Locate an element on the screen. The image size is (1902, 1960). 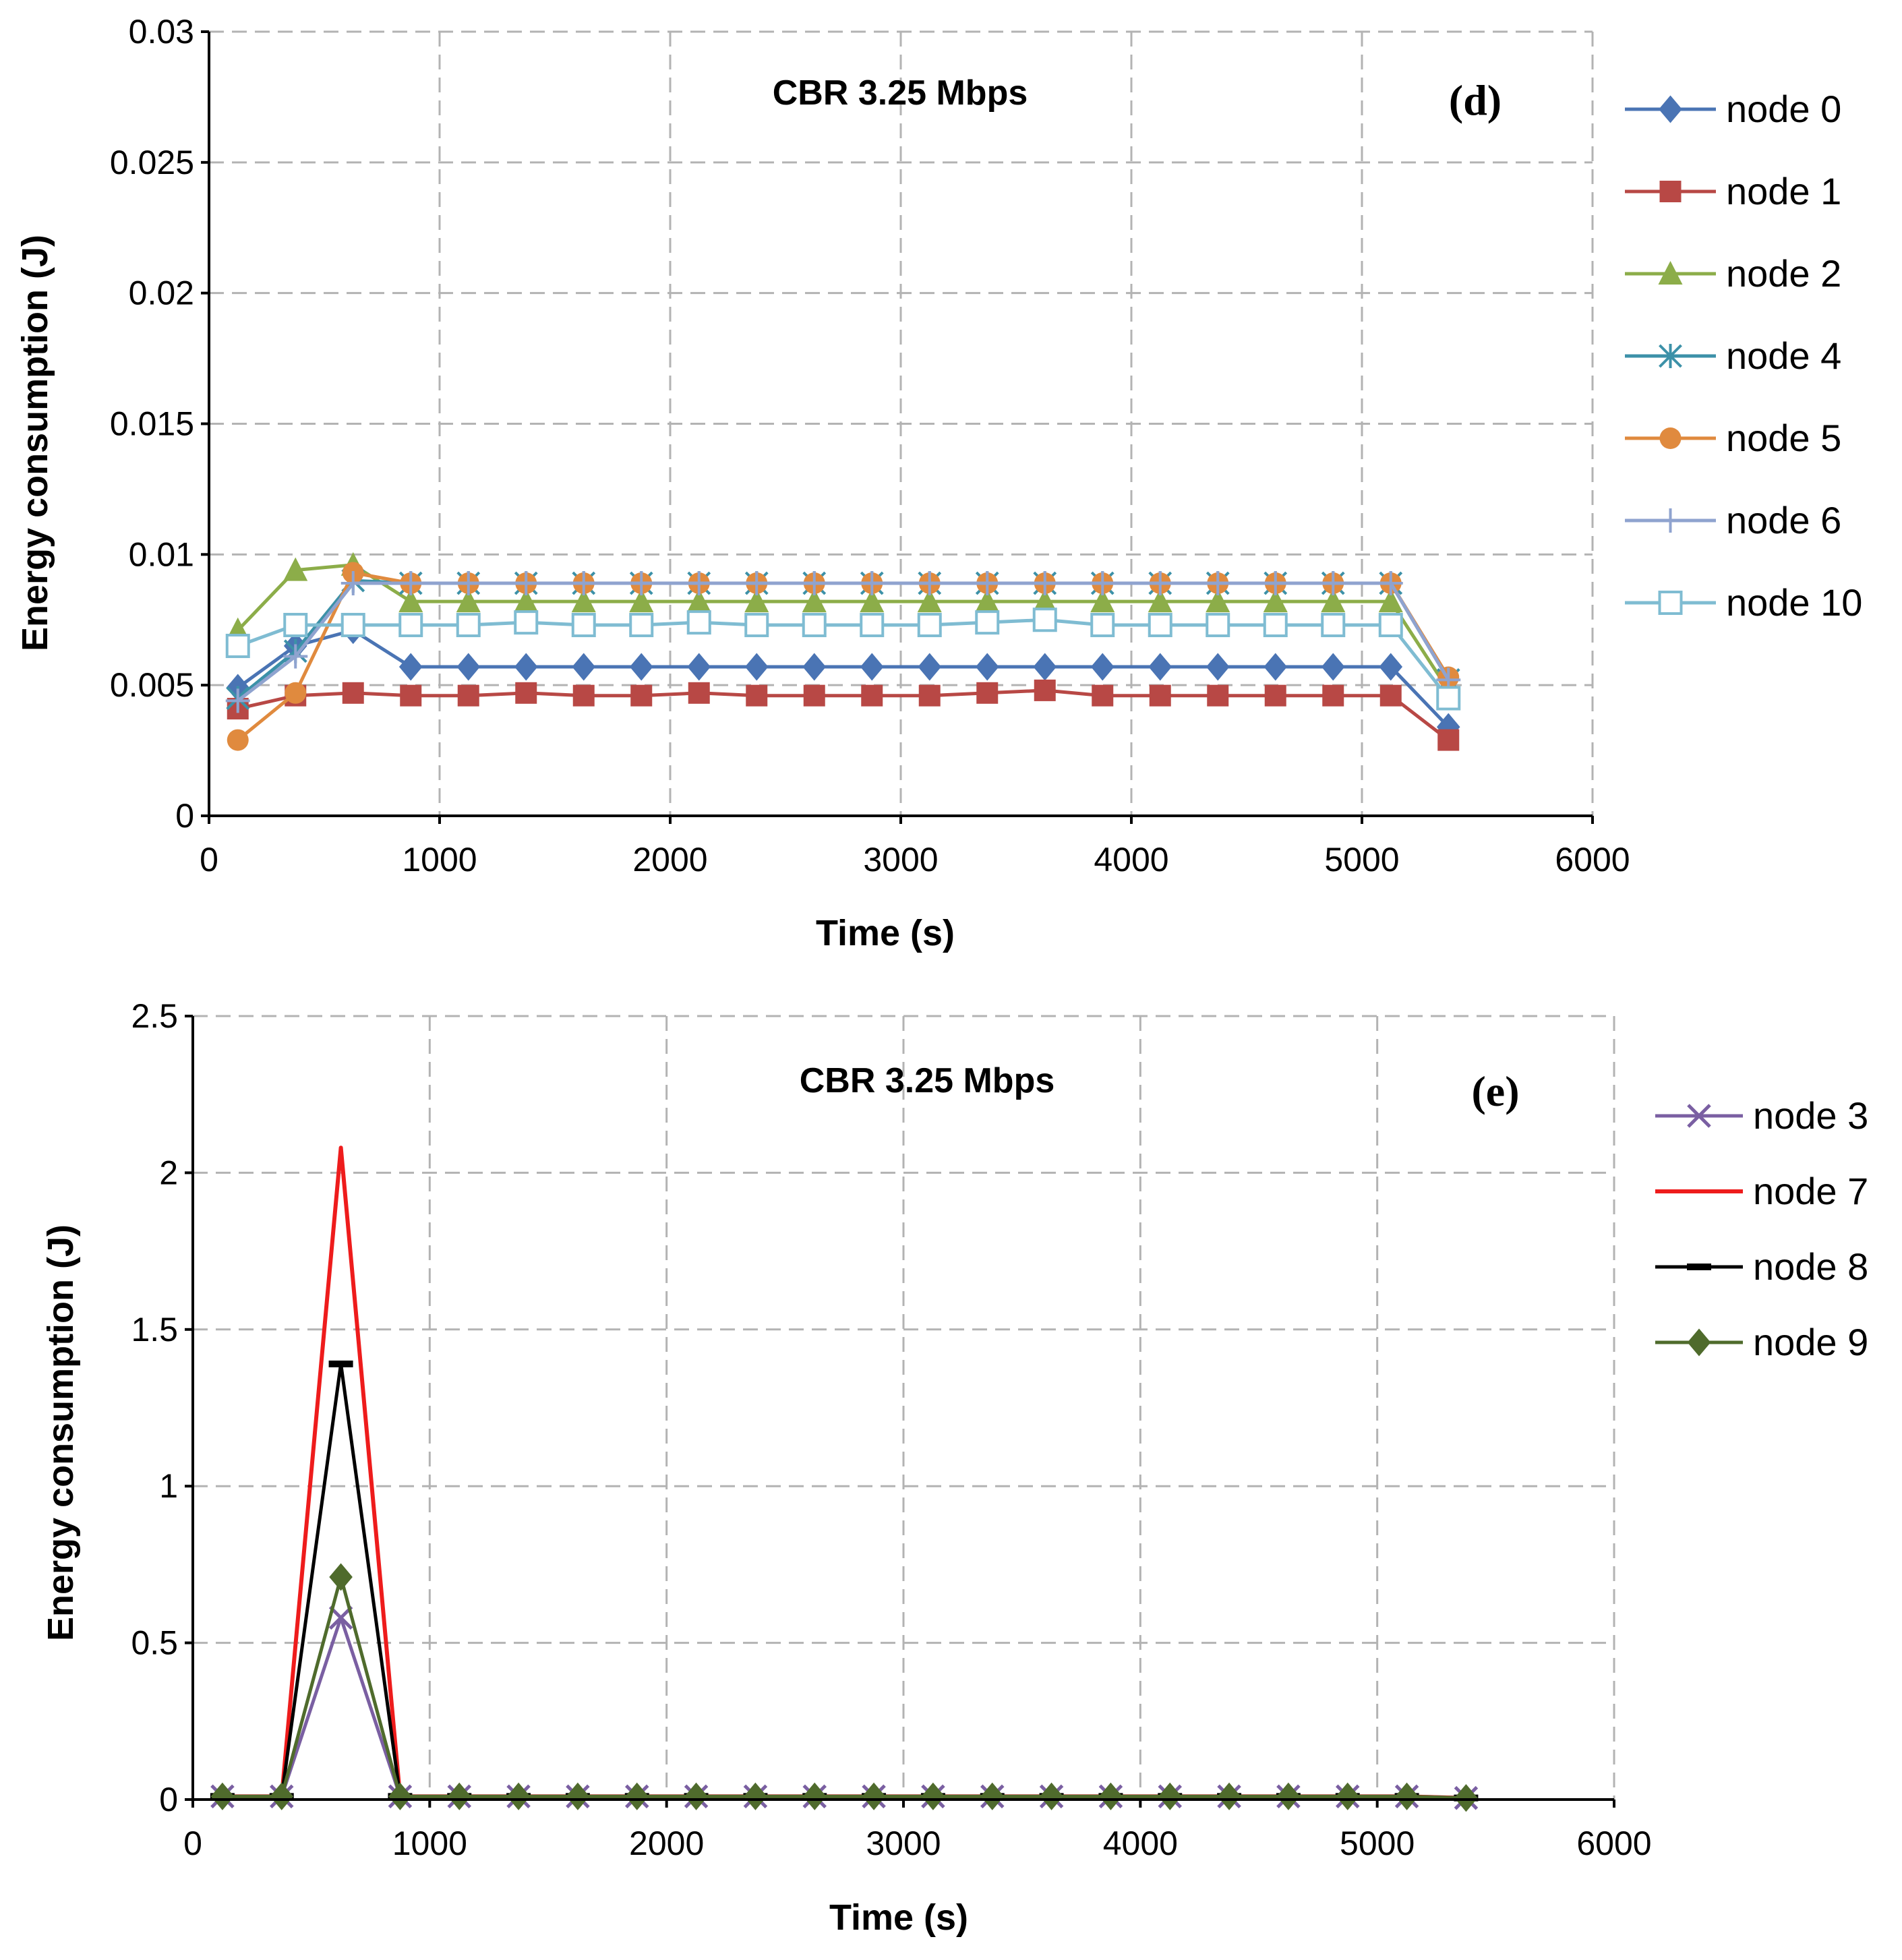
chart-d-legend-label-node-4: node 4 is located at coordinates (1784, 355).